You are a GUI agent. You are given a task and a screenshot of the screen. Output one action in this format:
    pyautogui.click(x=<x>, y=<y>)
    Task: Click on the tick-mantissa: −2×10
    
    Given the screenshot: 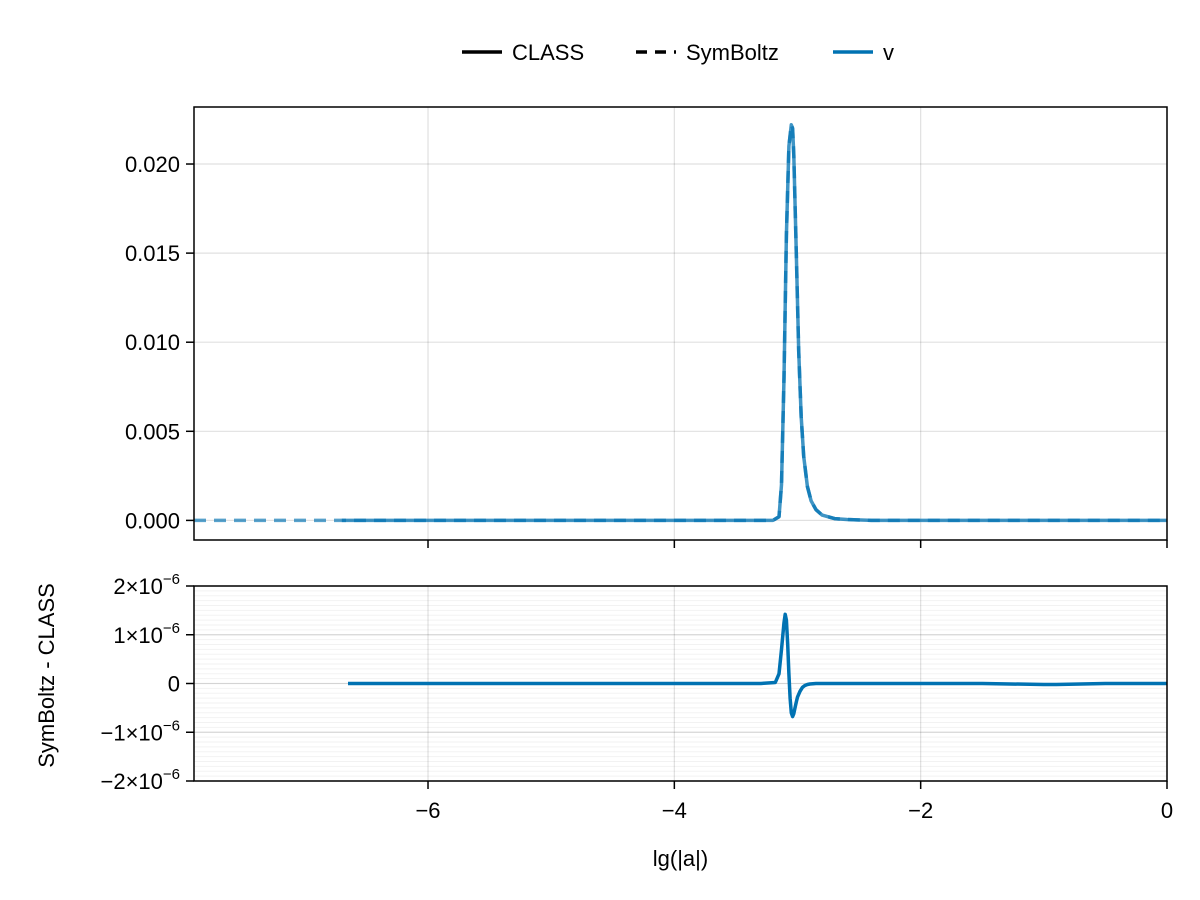 What is the action you would take?
    pyautogui.click(x=131, y=781)
    